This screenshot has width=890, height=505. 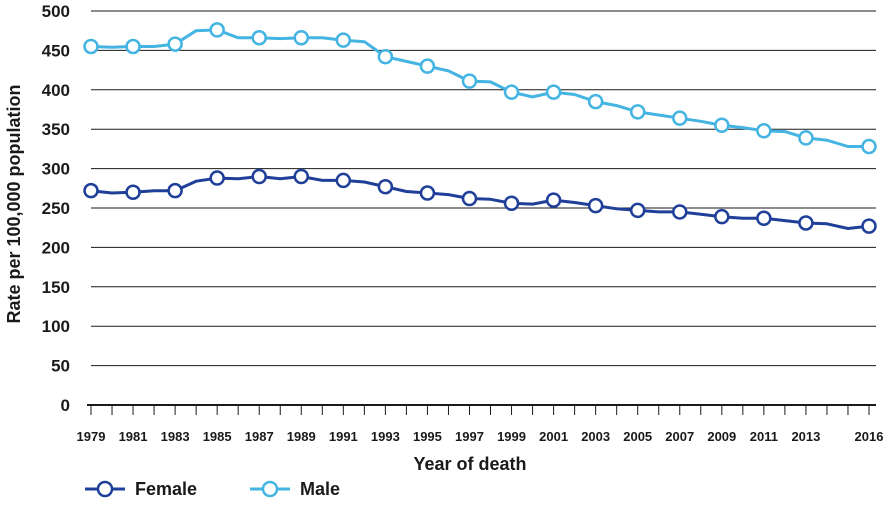 What do you see at coordinates (469, 464) in the screenshot?
I see `x-axis-title: Year of death` at bounding box center [469, 464].